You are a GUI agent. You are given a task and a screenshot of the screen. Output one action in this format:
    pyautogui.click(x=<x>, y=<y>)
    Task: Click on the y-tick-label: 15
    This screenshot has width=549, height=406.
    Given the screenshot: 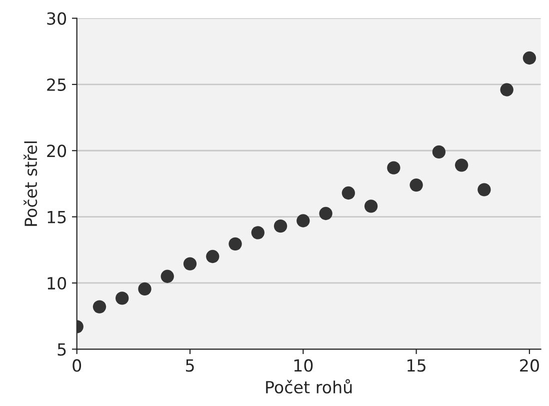 What is the action you would take?
    pyautogui.click(x=57, y=217)
    